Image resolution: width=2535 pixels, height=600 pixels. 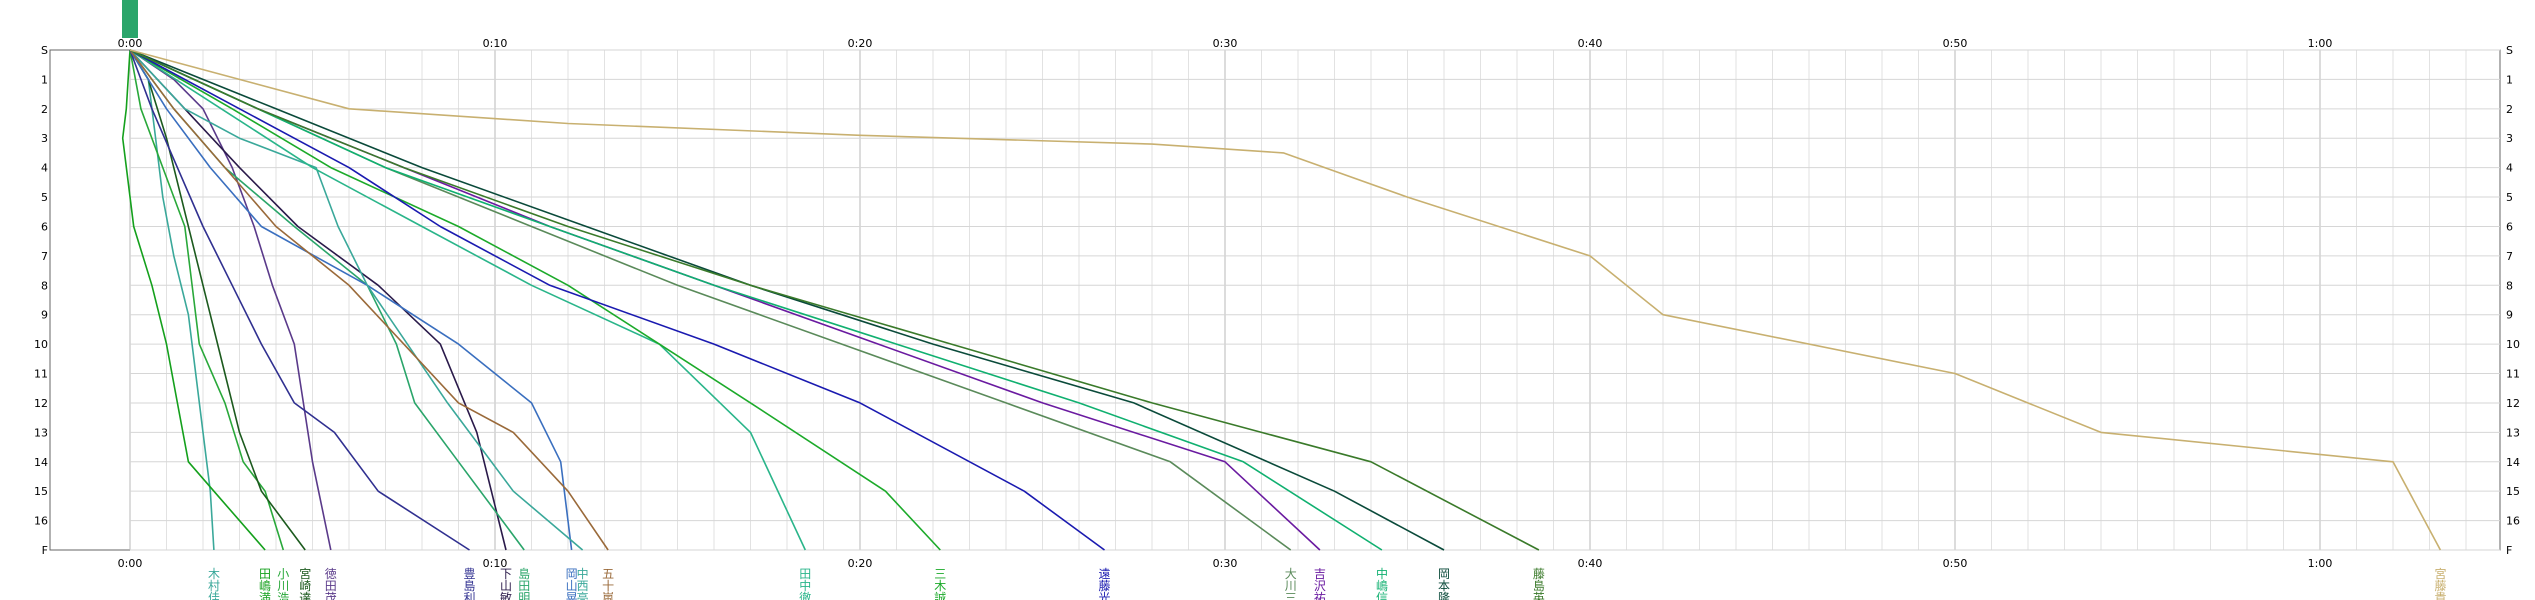 What do you see at coordinates (44, 50) in the screenshot?
I see `y-tick-label-left: S` at bounding box center [44, 50].